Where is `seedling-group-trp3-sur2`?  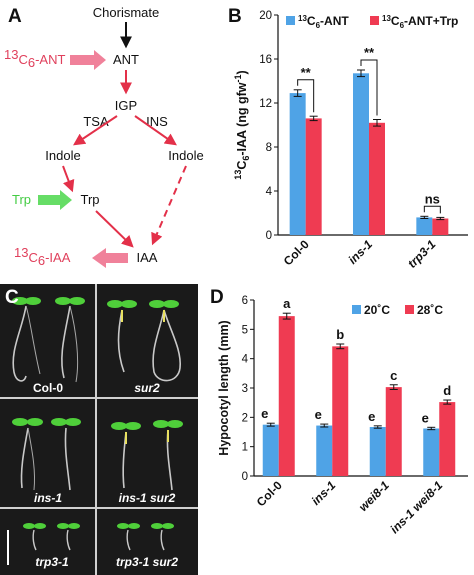
seedling-group-trp3-sur2 is located at coordinates (145, 537).